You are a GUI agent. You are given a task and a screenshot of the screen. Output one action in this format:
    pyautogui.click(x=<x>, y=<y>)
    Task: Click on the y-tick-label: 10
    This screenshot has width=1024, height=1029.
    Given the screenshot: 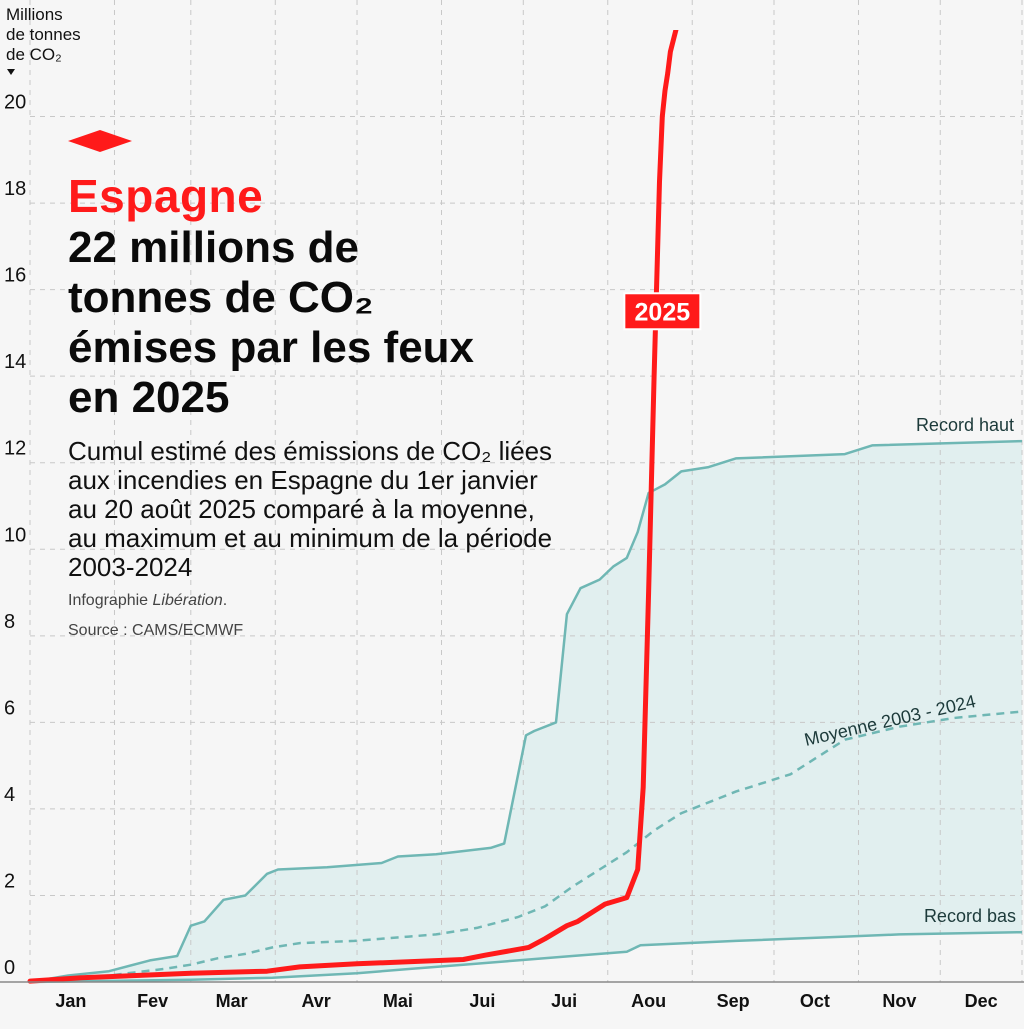 What is the action you would take?
    pyautogui.click(x=15, y=535)
    